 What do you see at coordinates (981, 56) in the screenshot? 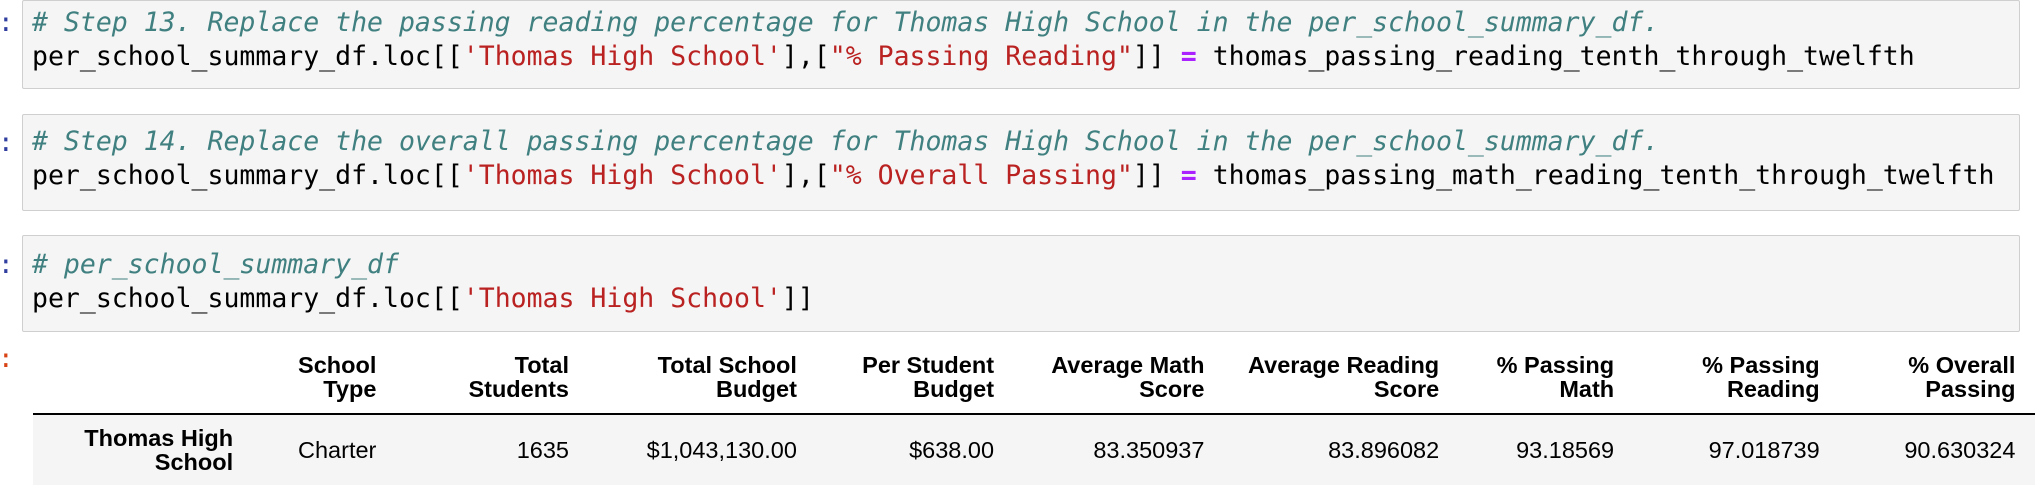
I see `code-string: "% Passing Reading"` at bounding box center [981, 56].